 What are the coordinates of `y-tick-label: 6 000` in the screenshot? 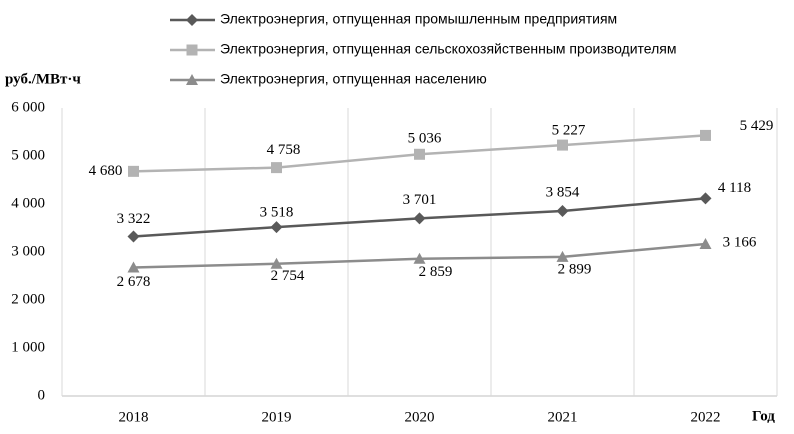 It's located at (28, 107).